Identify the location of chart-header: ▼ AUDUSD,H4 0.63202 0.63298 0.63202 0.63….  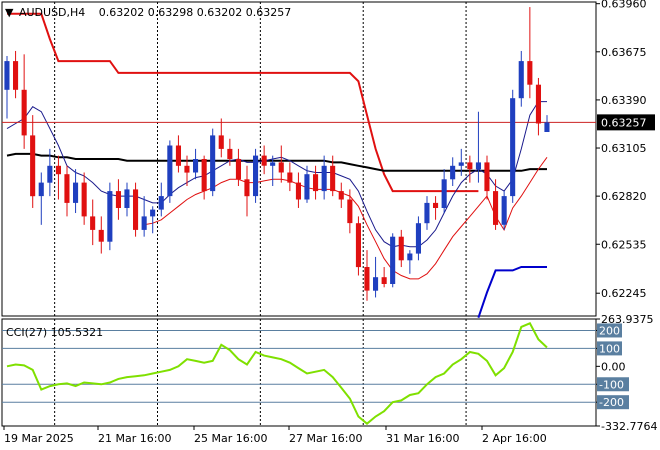
(148, 12).